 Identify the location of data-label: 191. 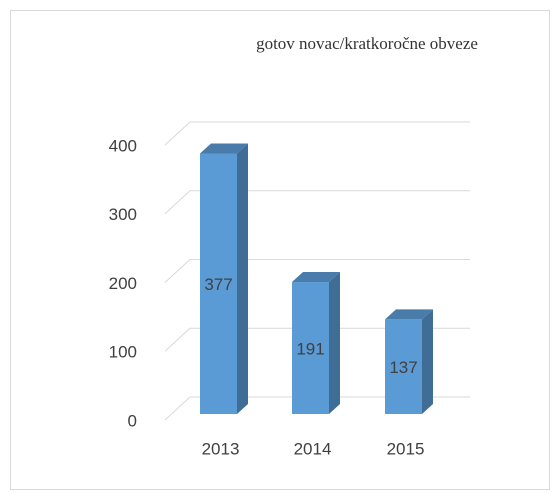
(310, 348).